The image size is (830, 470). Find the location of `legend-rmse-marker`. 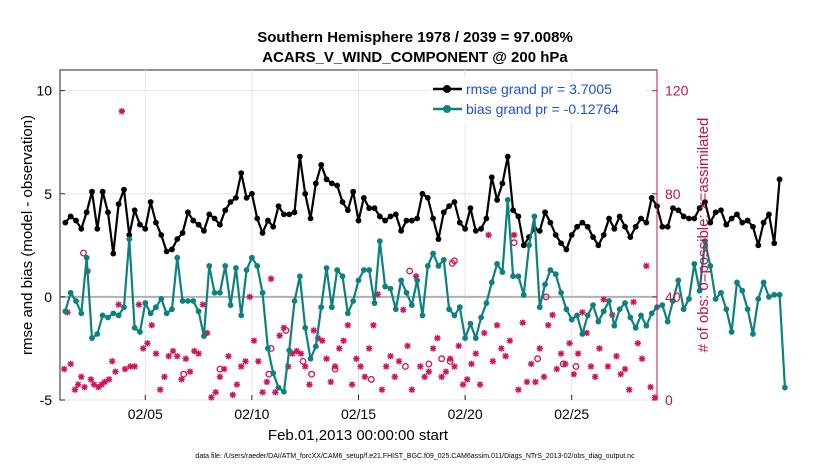

legend-rmse-marker is located at coordinates (447, 89).